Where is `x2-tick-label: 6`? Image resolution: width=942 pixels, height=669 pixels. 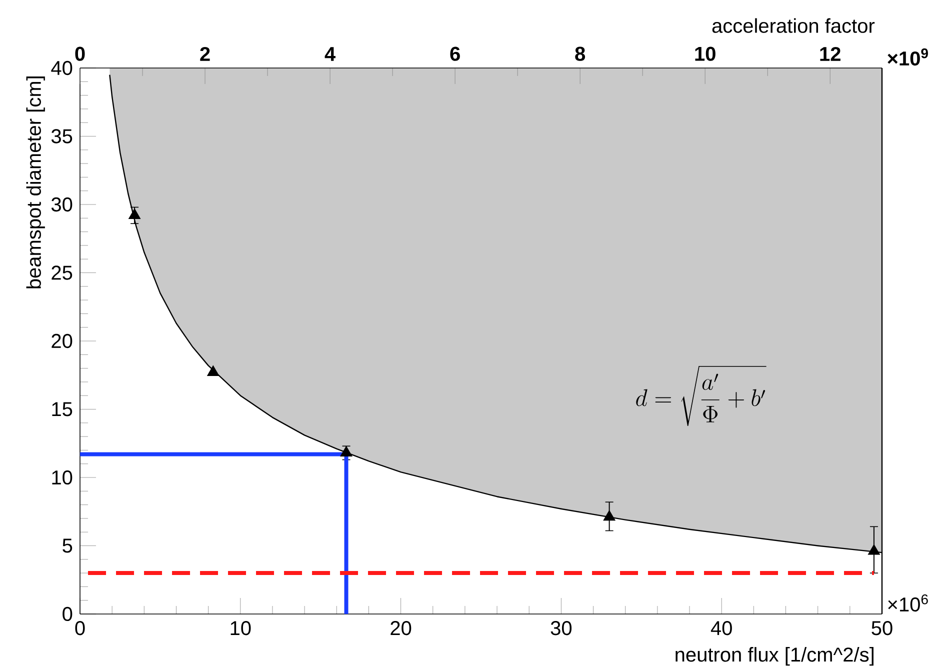 x2-tick-label: 6 is located at coordinates (455, 53).